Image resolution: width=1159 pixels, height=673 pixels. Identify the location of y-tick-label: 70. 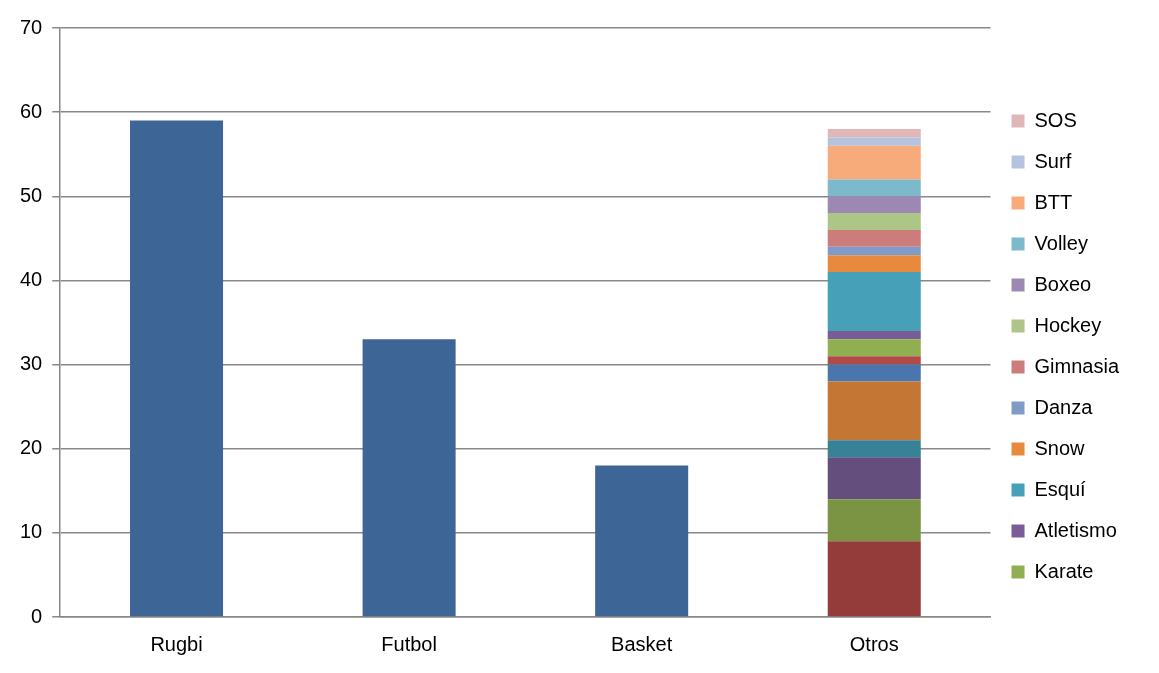
(31, 26).